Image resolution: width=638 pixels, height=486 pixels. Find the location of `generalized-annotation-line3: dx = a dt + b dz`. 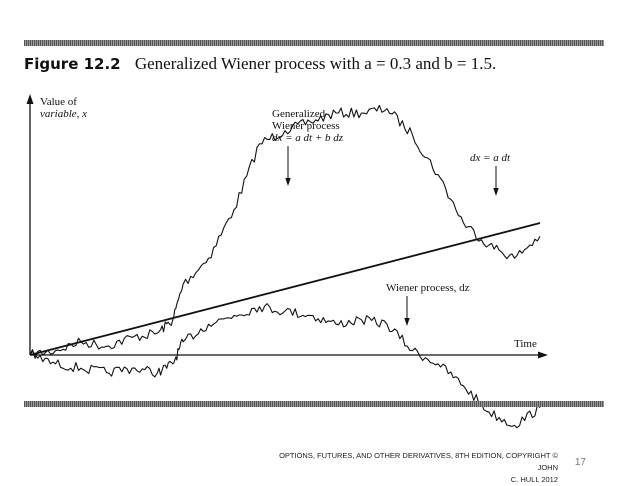

generalized-annotation-line3: dx = a dt + b dz is located at coordinates (308, 138).